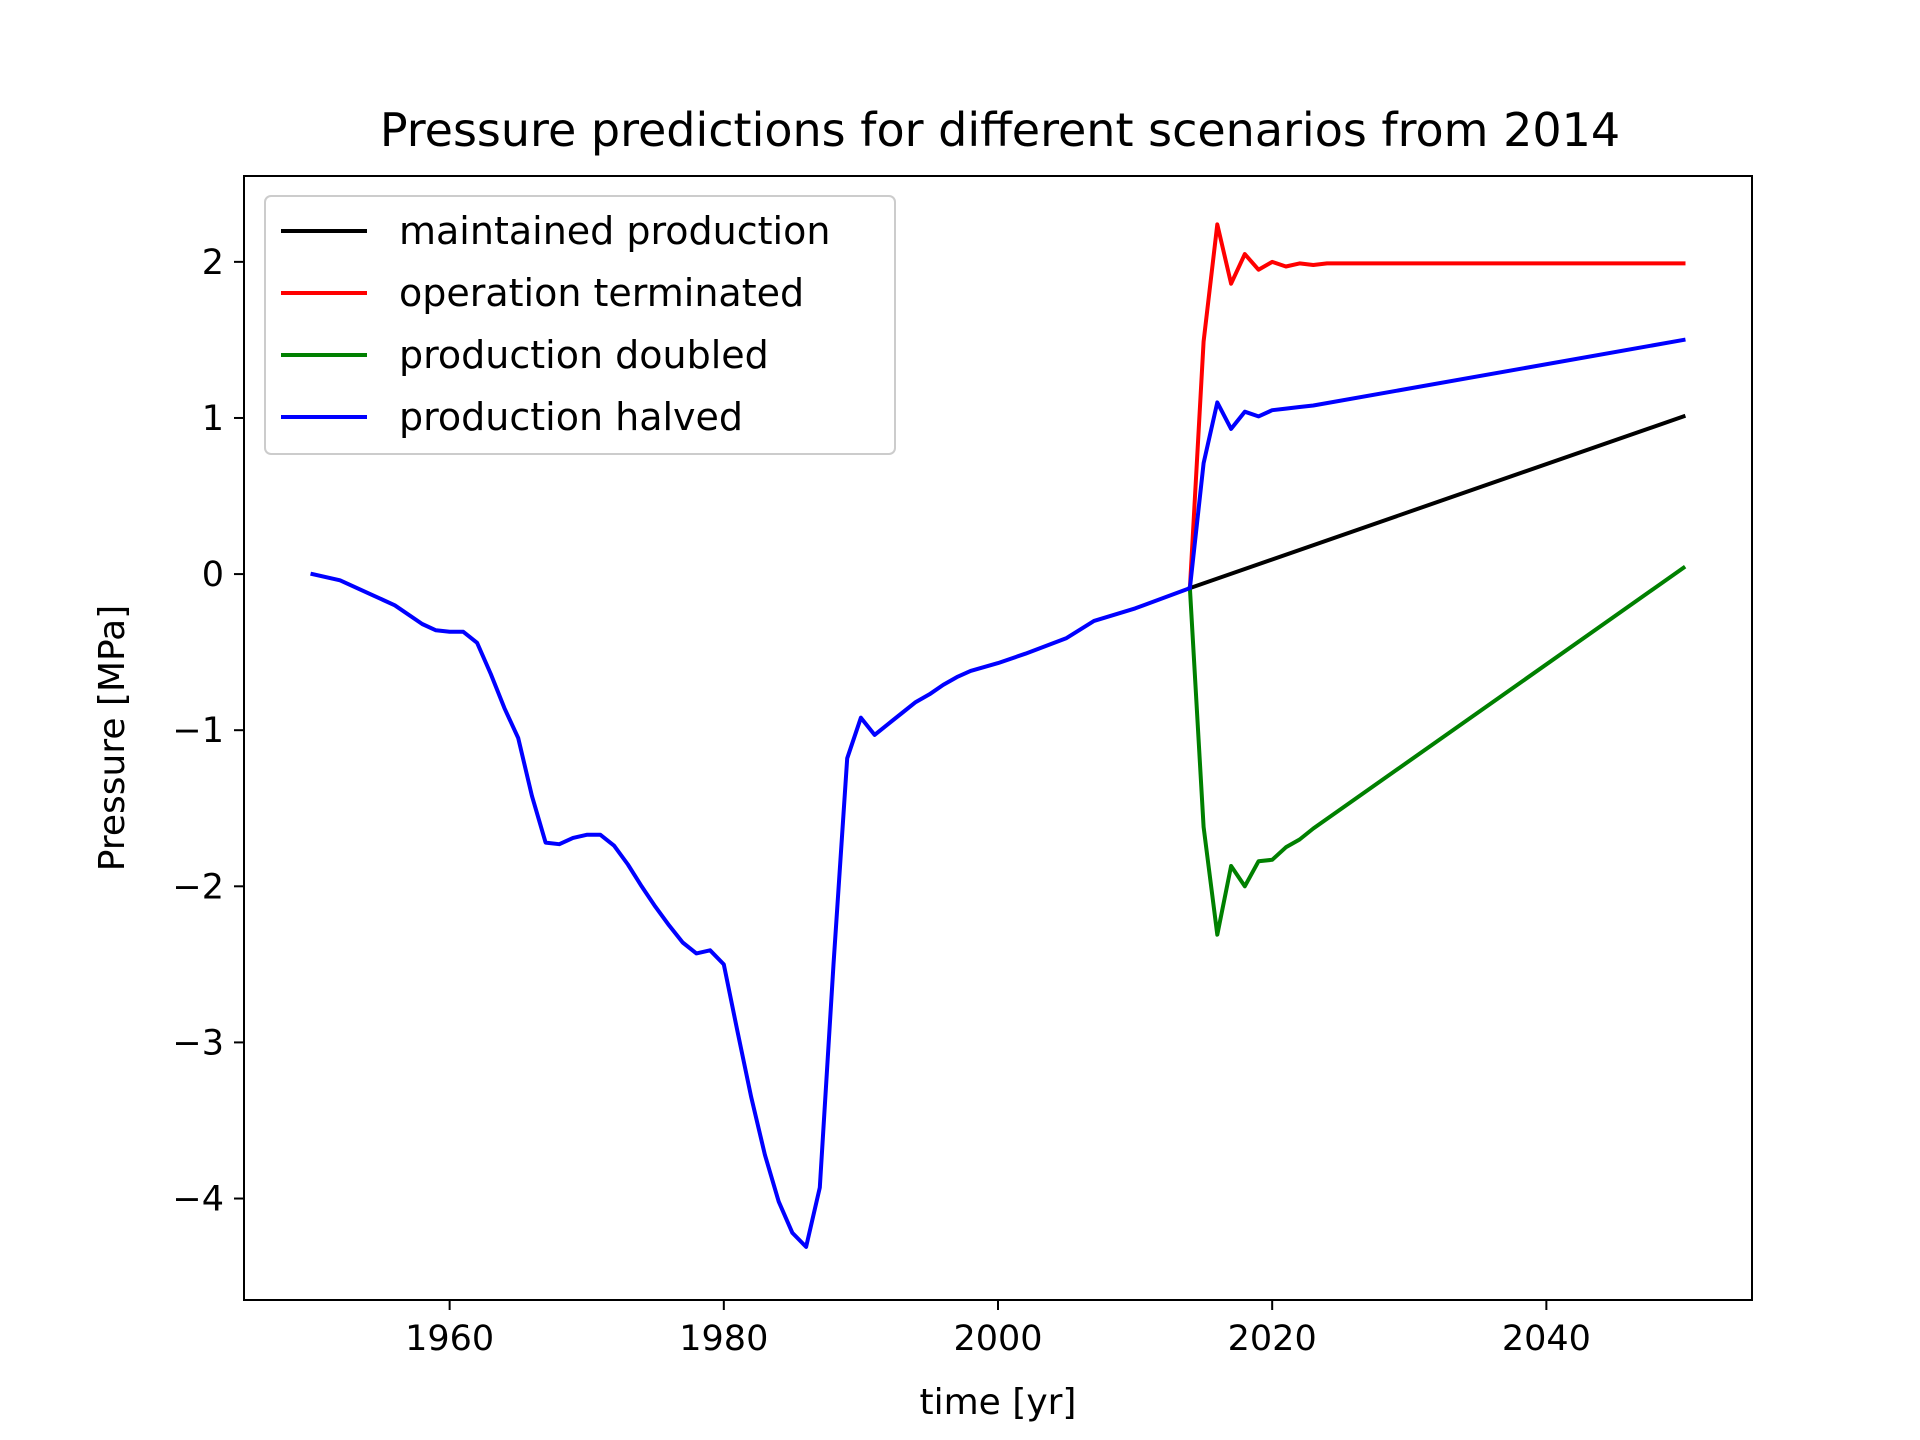 This screenshot has height=1440, width=1920. I want to click on x-tick-label: 1960, so click(449, 1339).